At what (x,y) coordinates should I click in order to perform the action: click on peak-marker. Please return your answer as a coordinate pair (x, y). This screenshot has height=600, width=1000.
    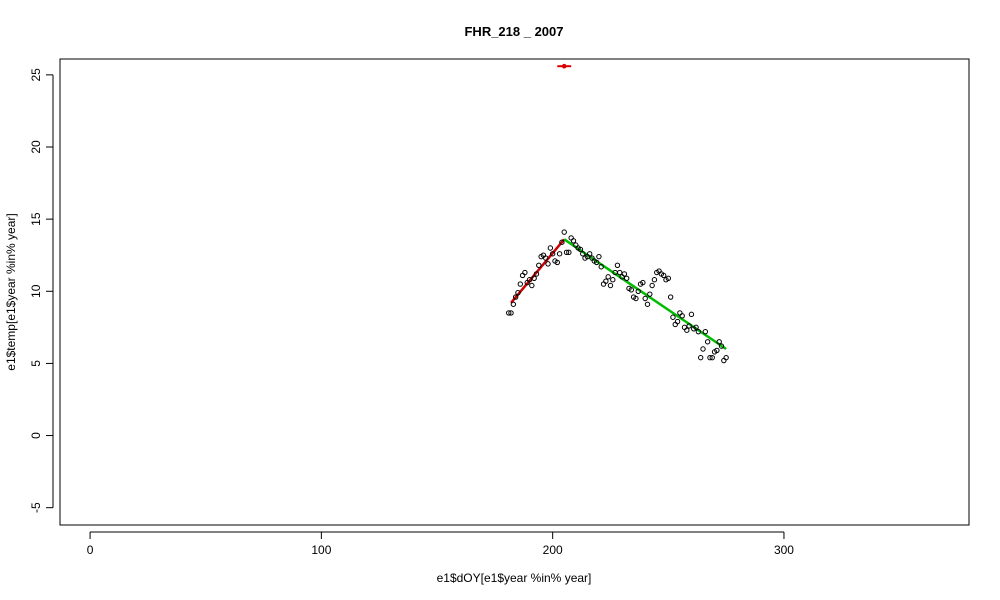
    Looking at the image, I should click on (564, 66).